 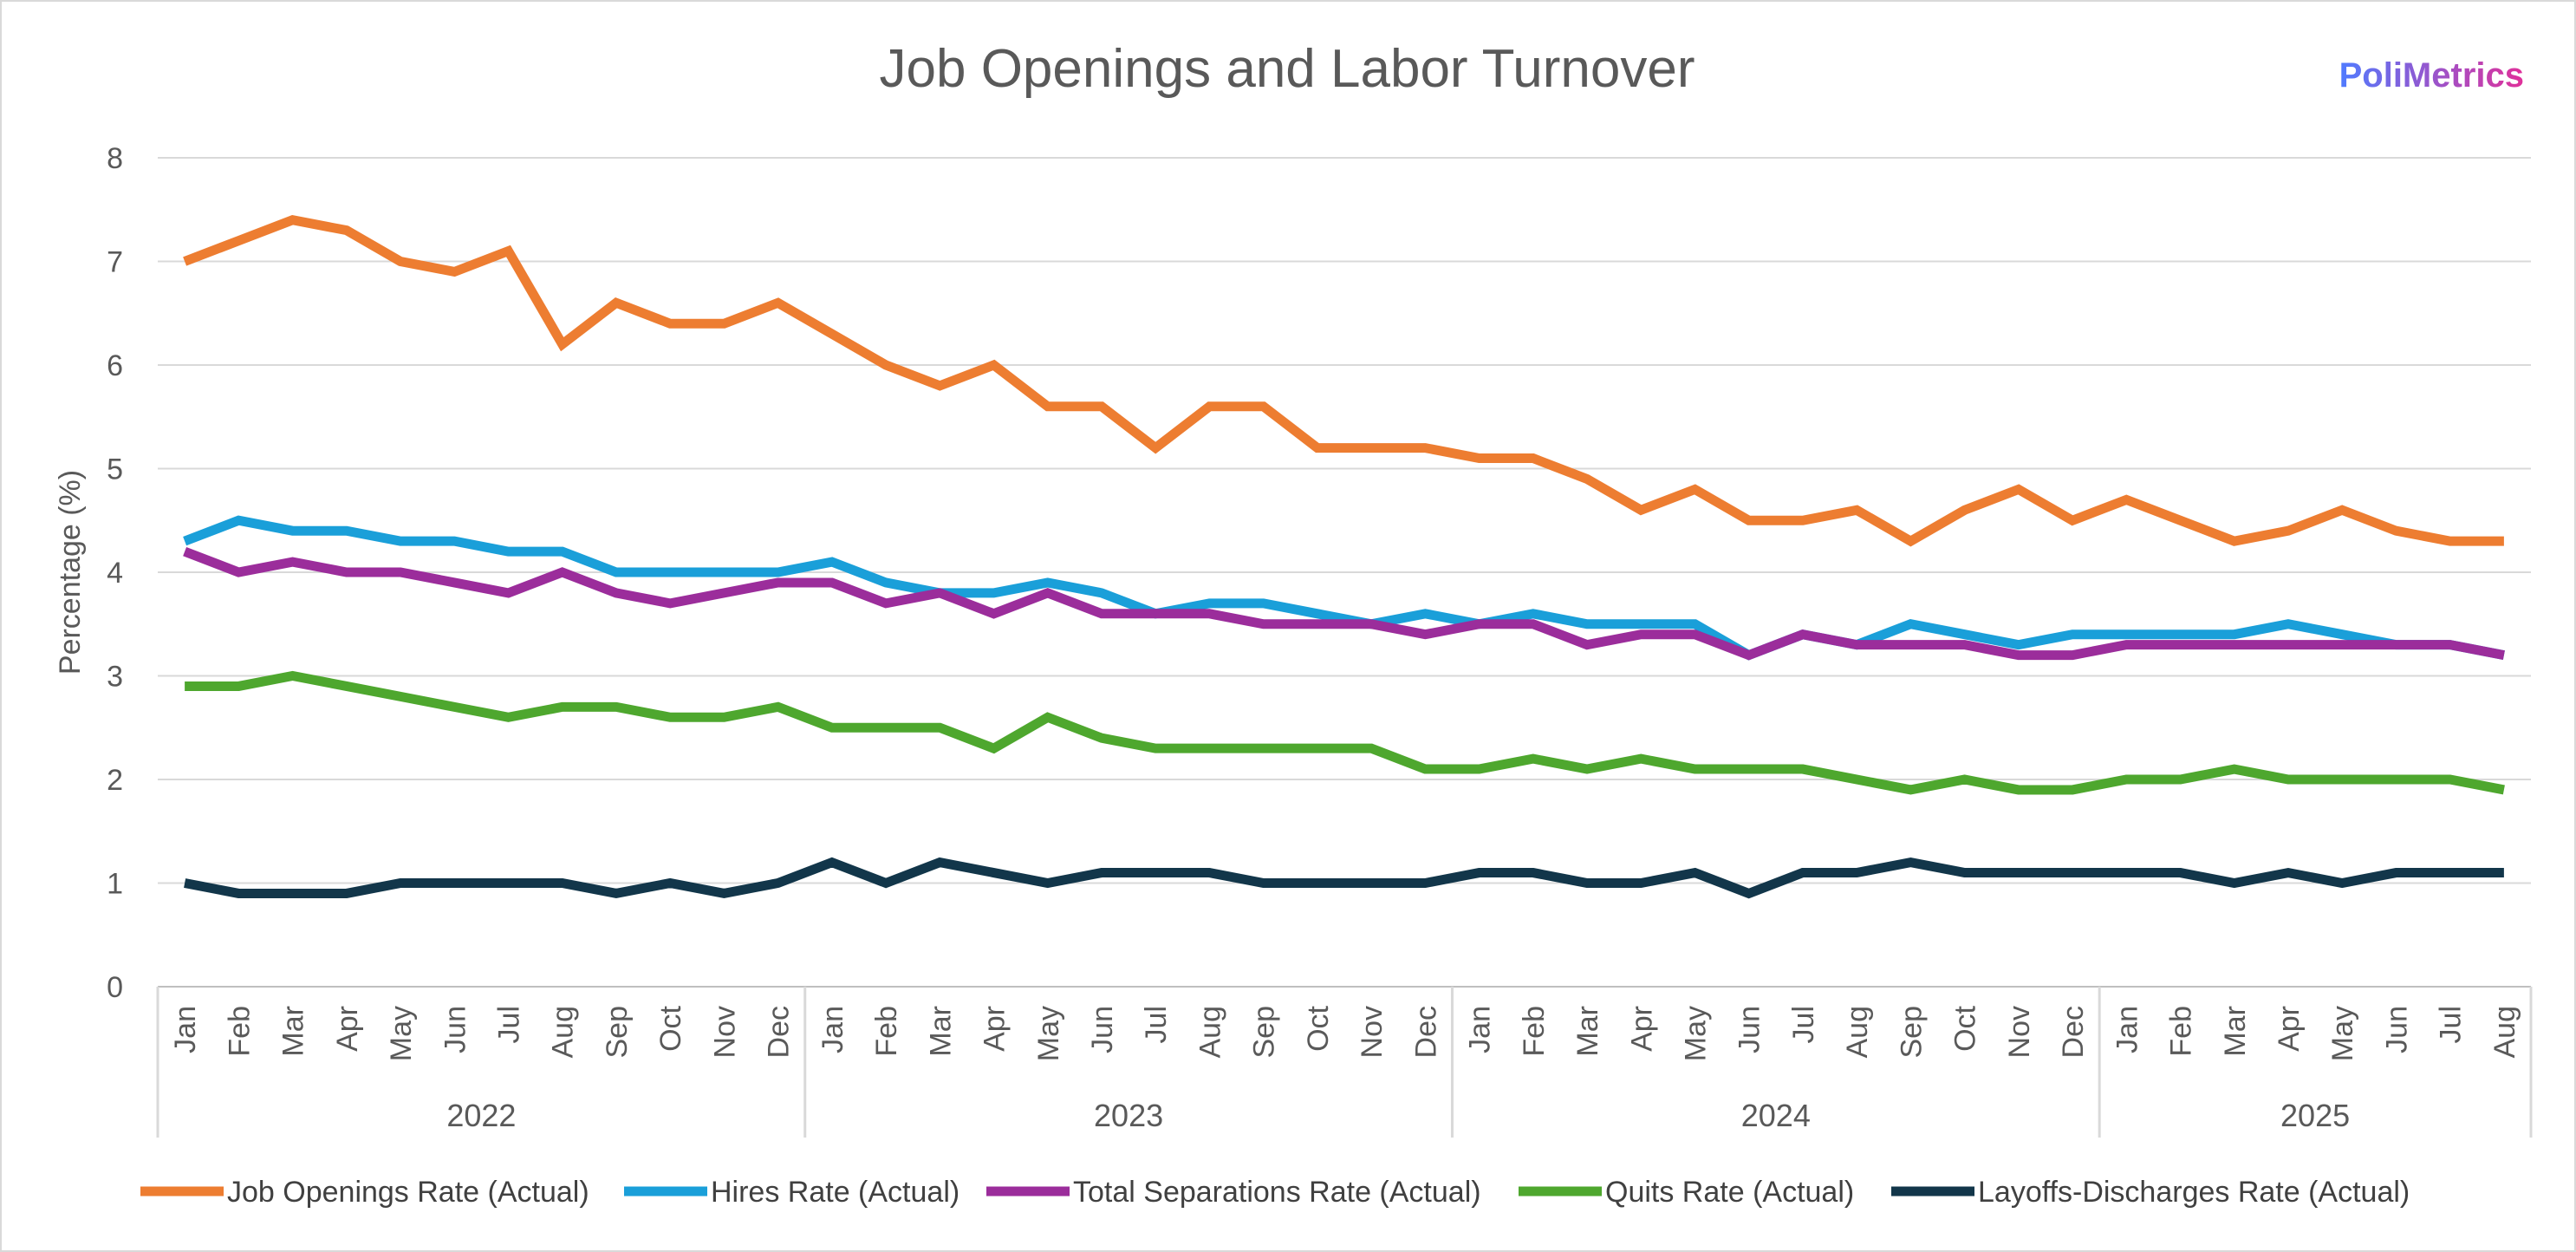 What do you see at coordinates (115, 780) in the screenshot?
I see `y-tick-label: 2` at bounding box center [115, 780].